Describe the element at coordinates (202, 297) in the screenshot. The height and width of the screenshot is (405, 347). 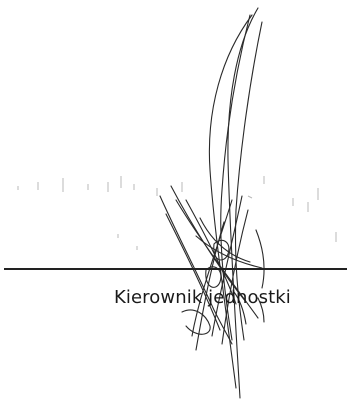
I see `signature-caption: Kierownik jednostki` at that location.